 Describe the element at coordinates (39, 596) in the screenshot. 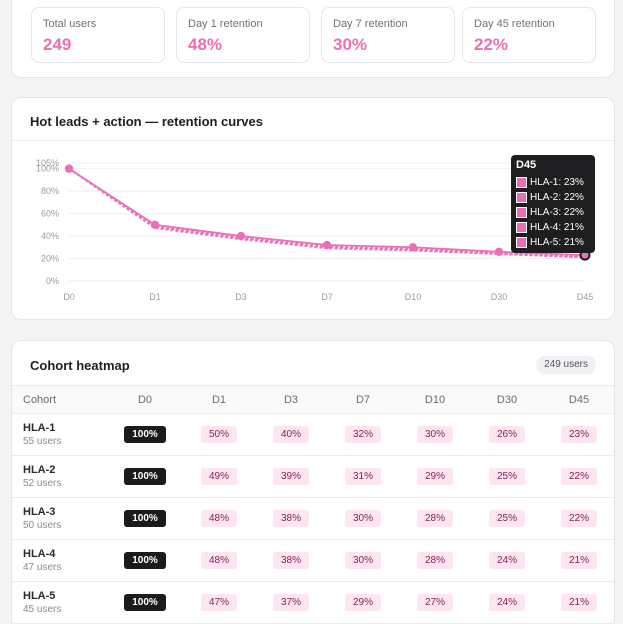

I see `cohort-name: HLA-5` at that location.